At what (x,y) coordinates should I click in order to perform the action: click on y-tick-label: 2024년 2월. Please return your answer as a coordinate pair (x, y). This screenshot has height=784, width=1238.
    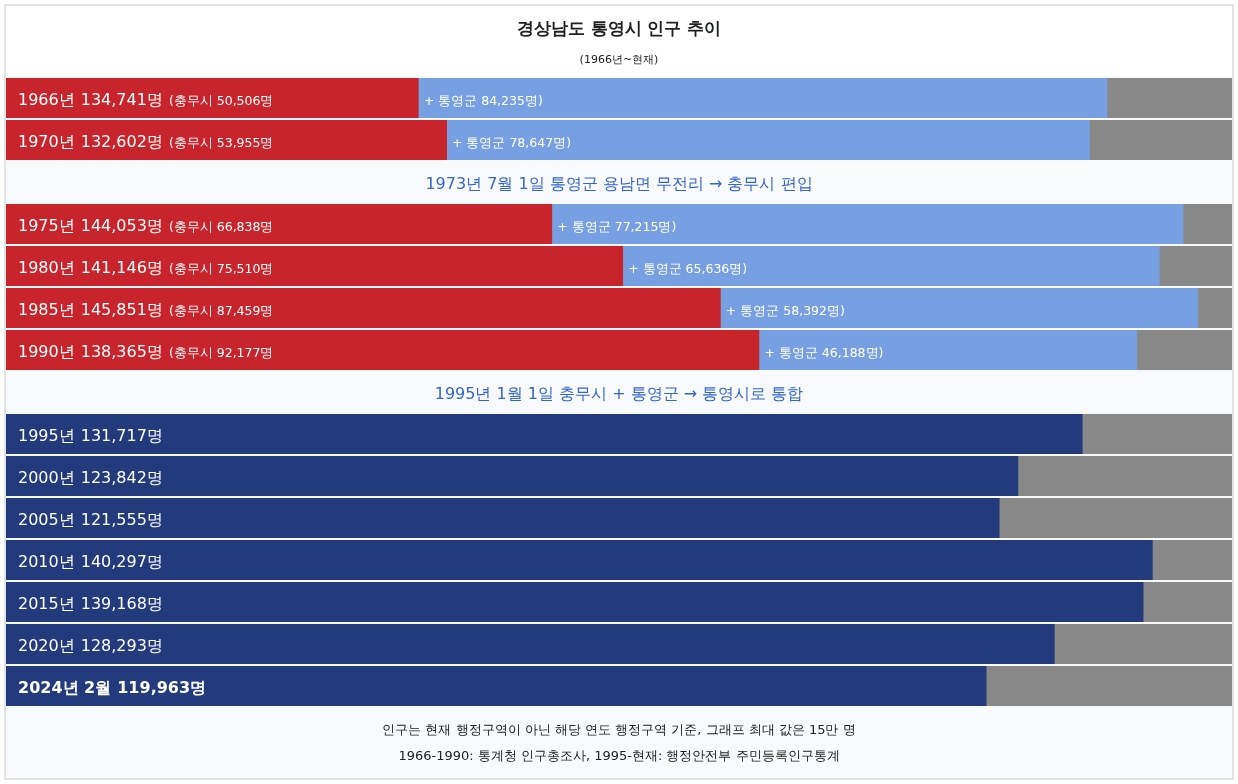
    Looking at the image, I should click on (65, 687).